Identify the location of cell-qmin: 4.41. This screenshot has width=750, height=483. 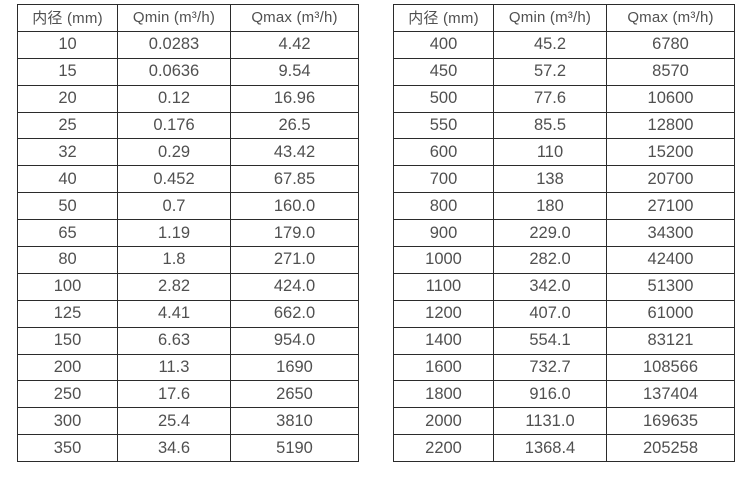
(174, 313).